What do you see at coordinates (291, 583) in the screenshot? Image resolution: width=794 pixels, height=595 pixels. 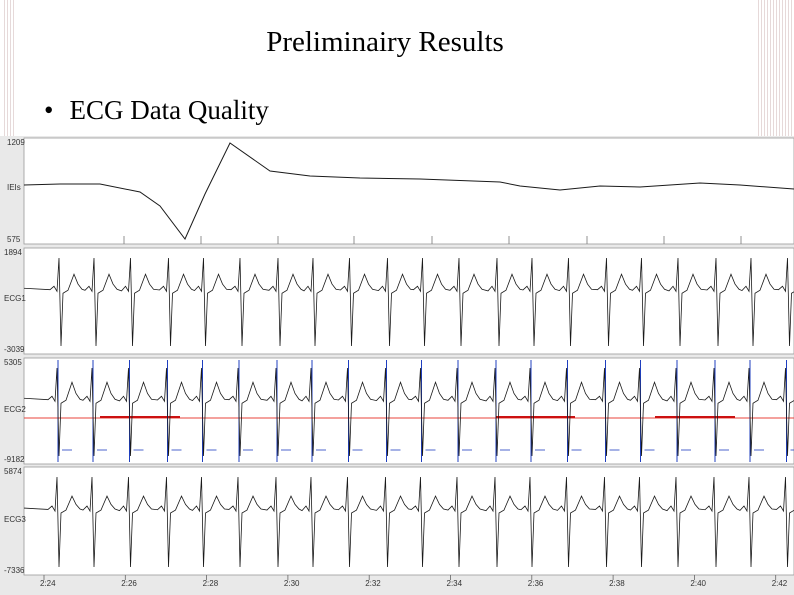 I see `x-tick-label: 2:30` at bounding box center [291, 583].